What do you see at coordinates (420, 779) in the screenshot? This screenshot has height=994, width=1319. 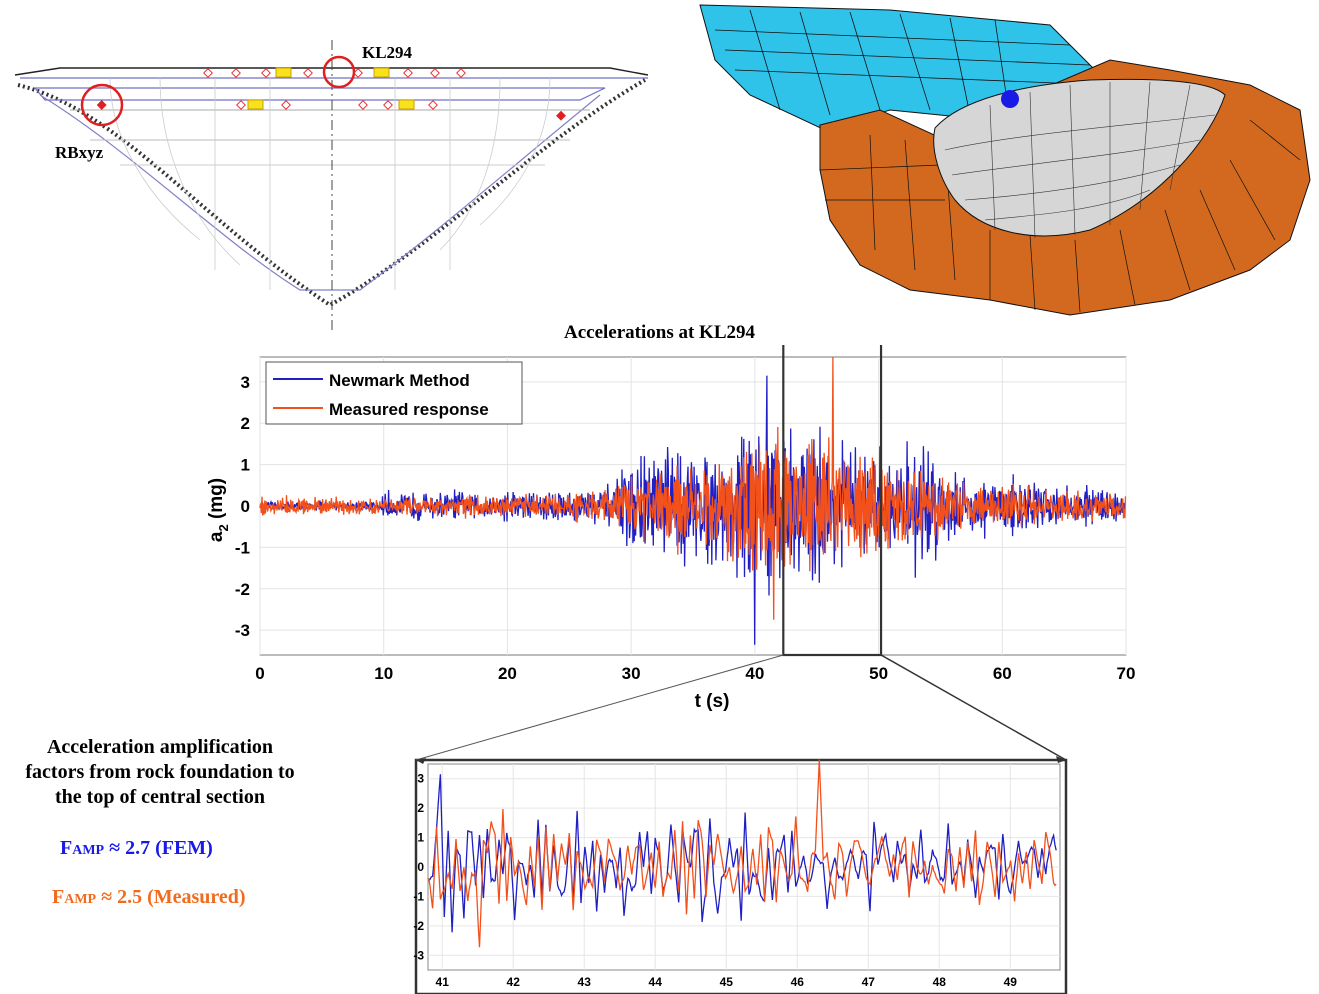 I see `zoom-y-tick-label: 3` at bounding box center [420, 779].